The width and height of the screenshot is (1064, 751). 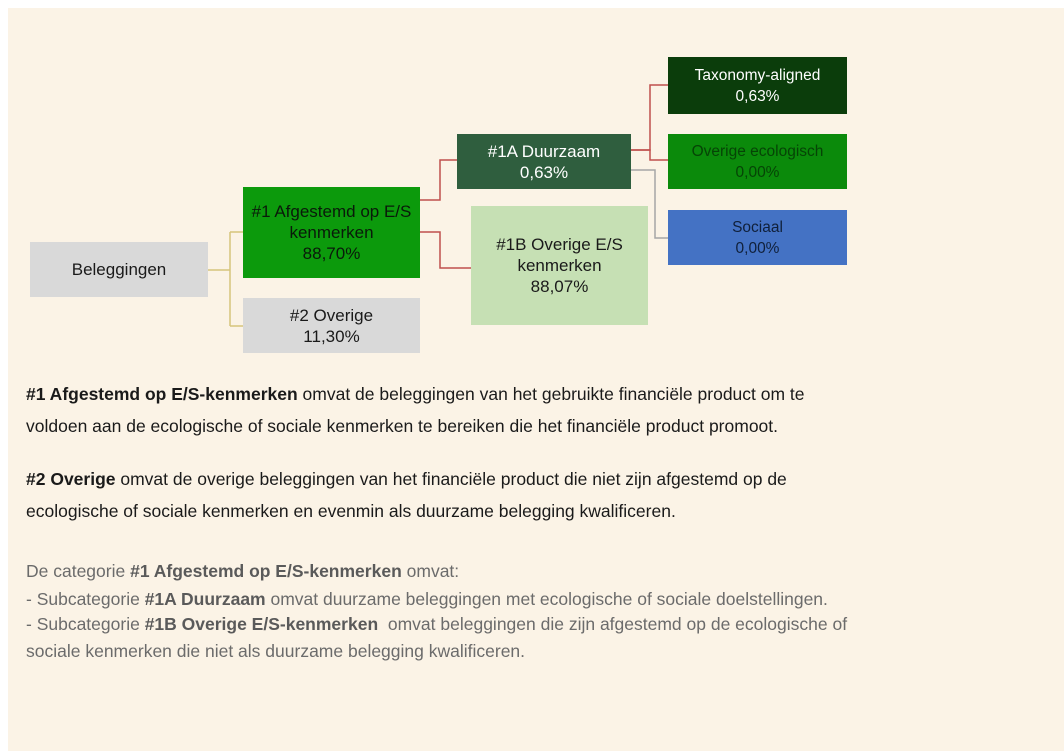 I want to click on text: omvat:, so click(x=430, y=571).